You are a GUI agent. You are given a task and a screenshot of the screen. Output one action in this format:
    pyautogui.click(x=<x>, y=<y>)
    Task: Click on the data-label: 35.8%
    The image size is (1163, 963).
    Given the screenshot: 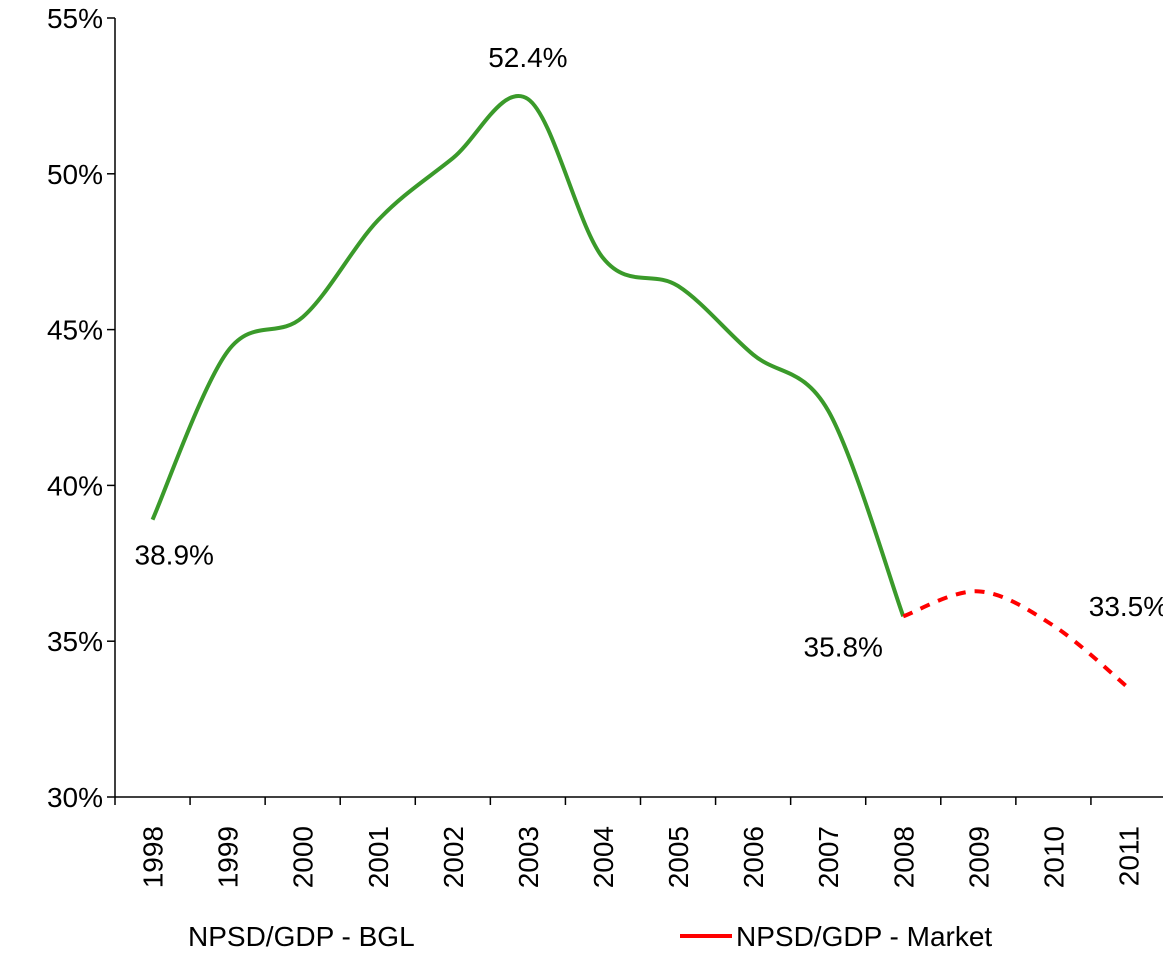 What is the action you would take?
    pyautogui.click(x=843, y=646)
    